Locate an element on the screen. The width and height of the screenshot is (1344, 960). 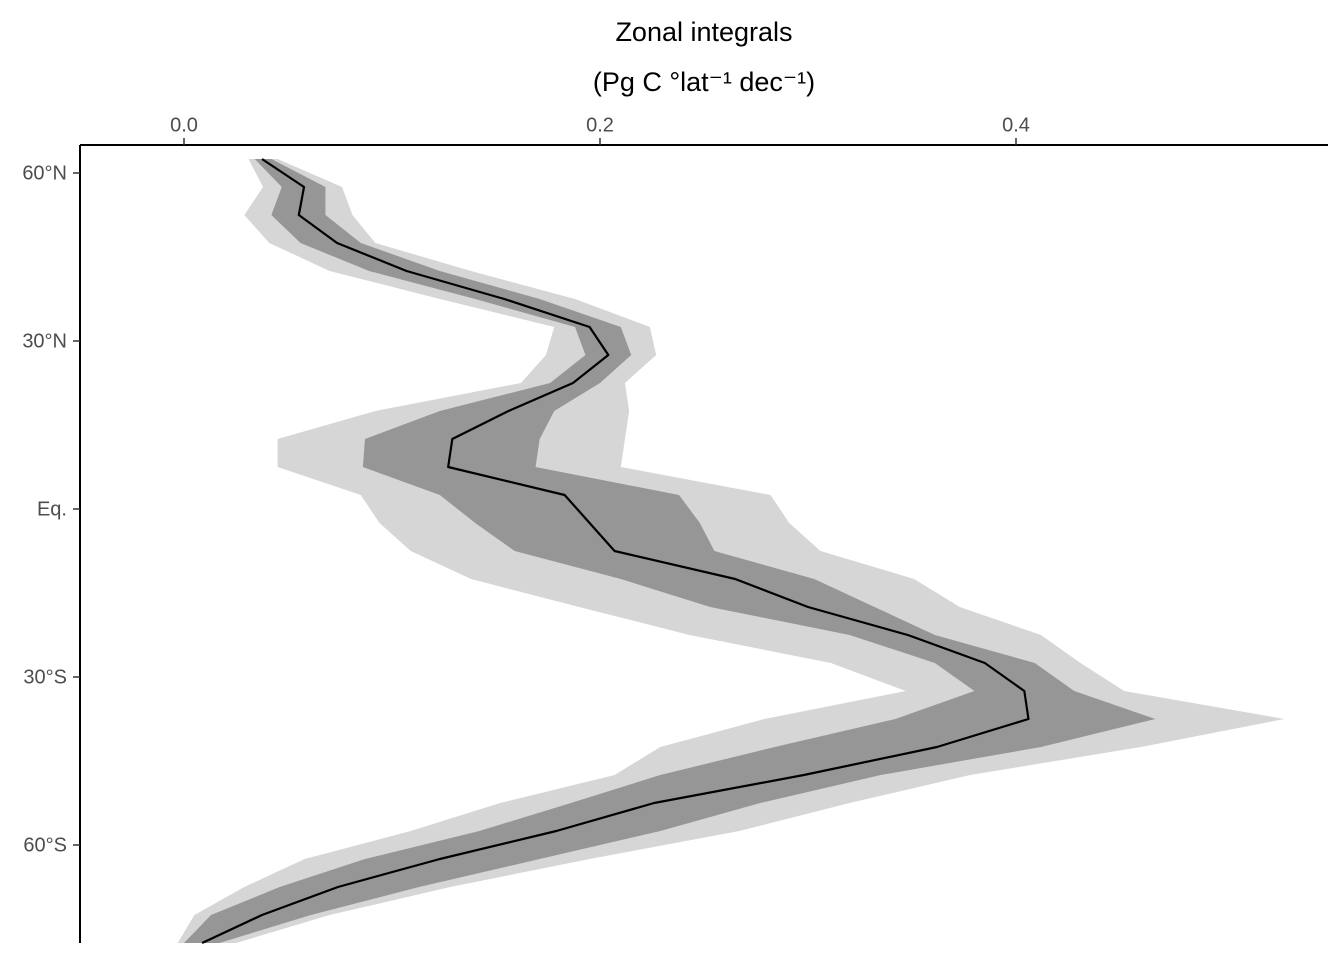
x-tick-label: 0.0 is located at coordinates (184, 125).